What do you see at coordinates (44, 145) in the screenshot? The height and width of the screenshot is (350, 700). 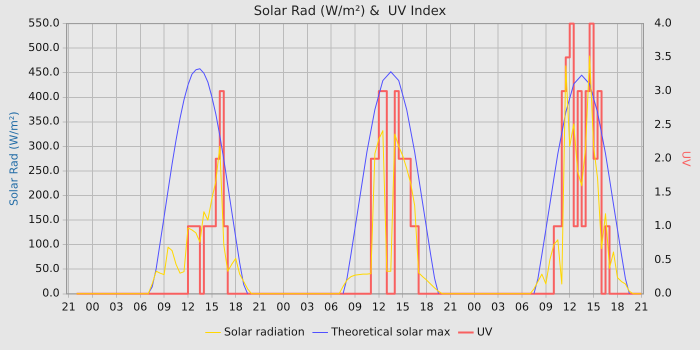 I see `y-tick-label: 300.0` at bounding box center [44, 145].